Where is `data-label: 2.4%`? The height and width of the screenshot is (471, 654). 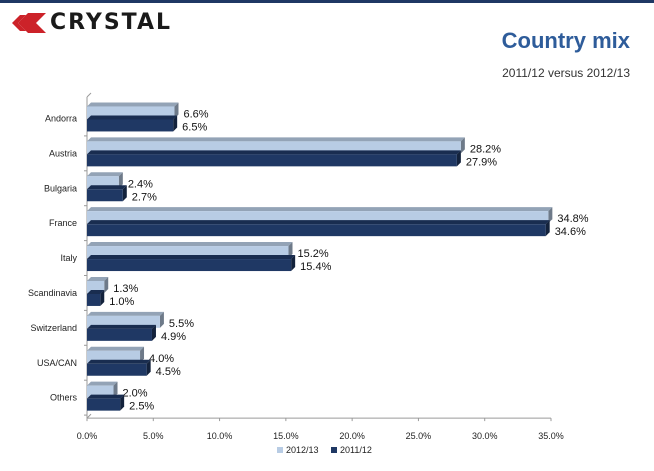
data-label: 2.4% is located at coordinates (140, 184).